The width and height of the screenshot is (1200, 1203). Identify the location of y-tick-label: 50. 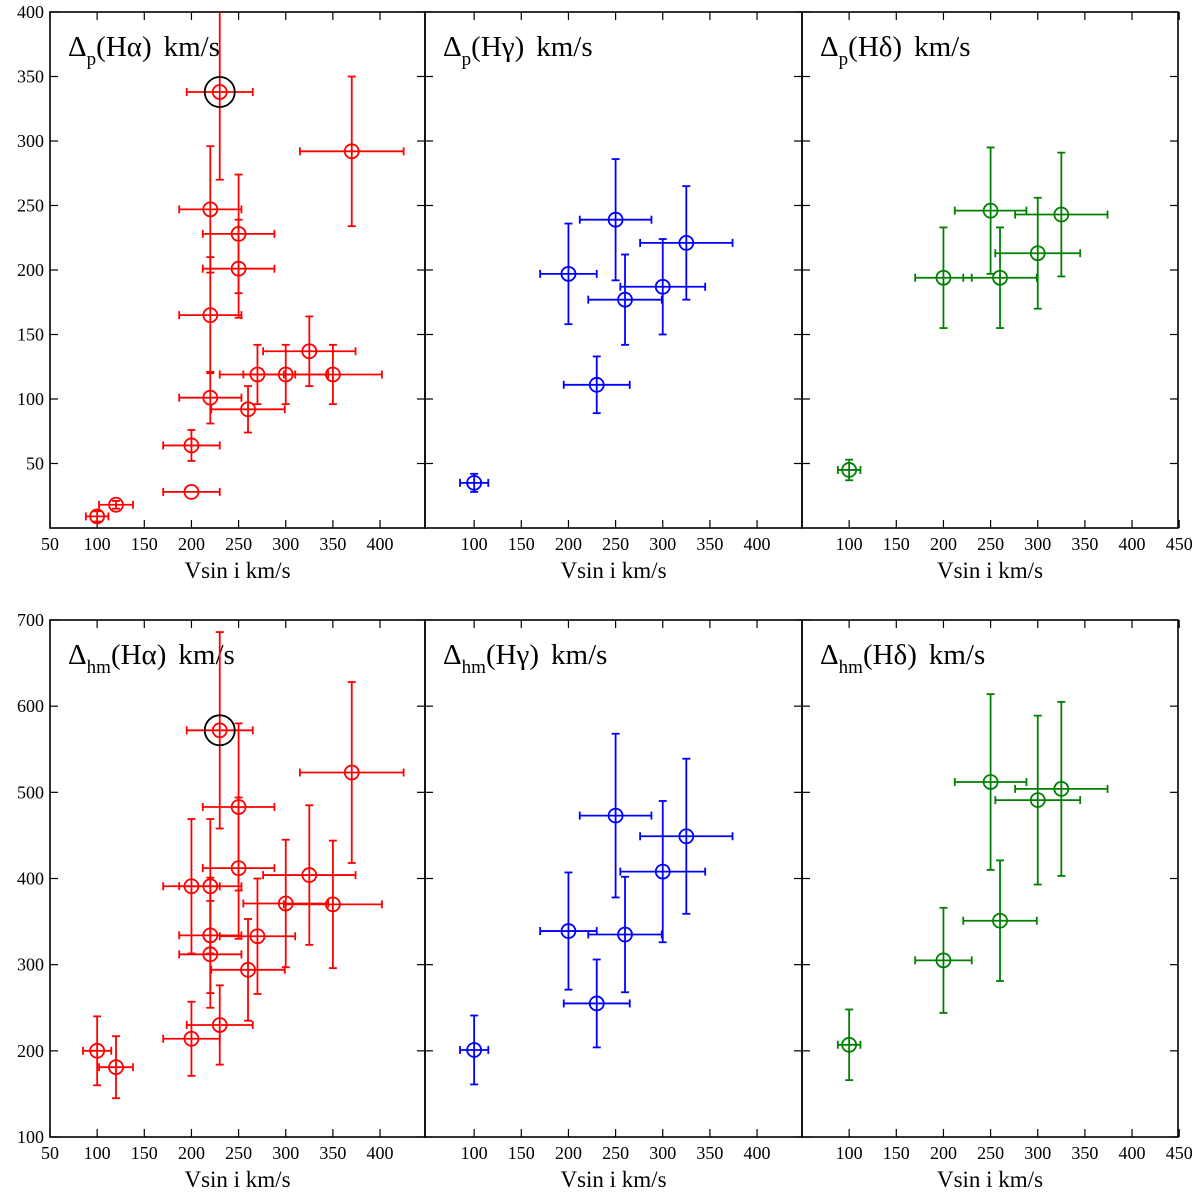
(35, 464).